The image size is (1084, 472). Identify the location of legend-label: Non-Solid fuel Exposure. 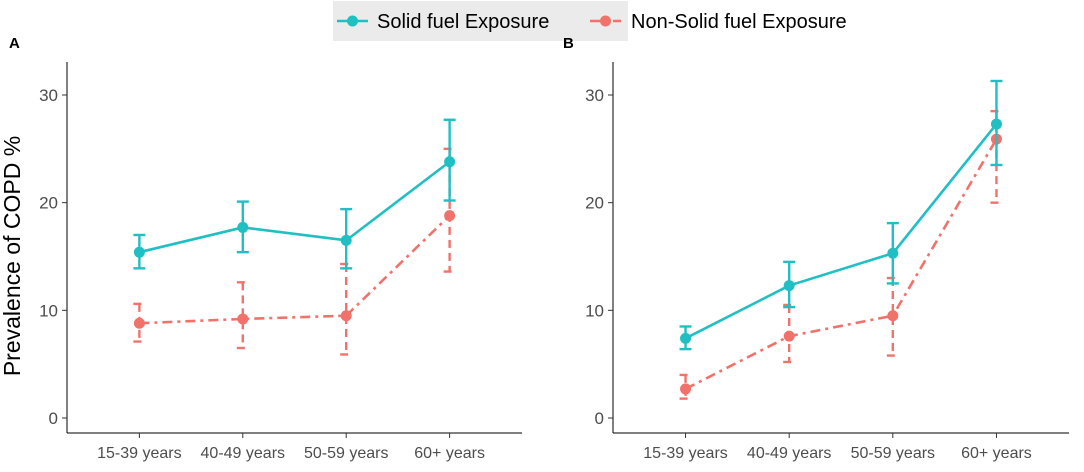
(739, 22).